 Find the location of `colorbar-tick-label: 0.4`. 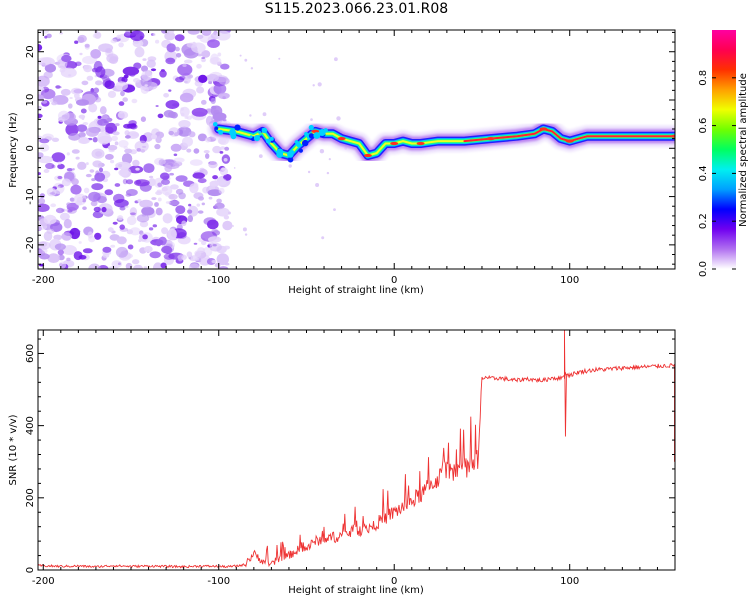

colorbar-tick-label: 0.4 is located at coordinates (703, 173).